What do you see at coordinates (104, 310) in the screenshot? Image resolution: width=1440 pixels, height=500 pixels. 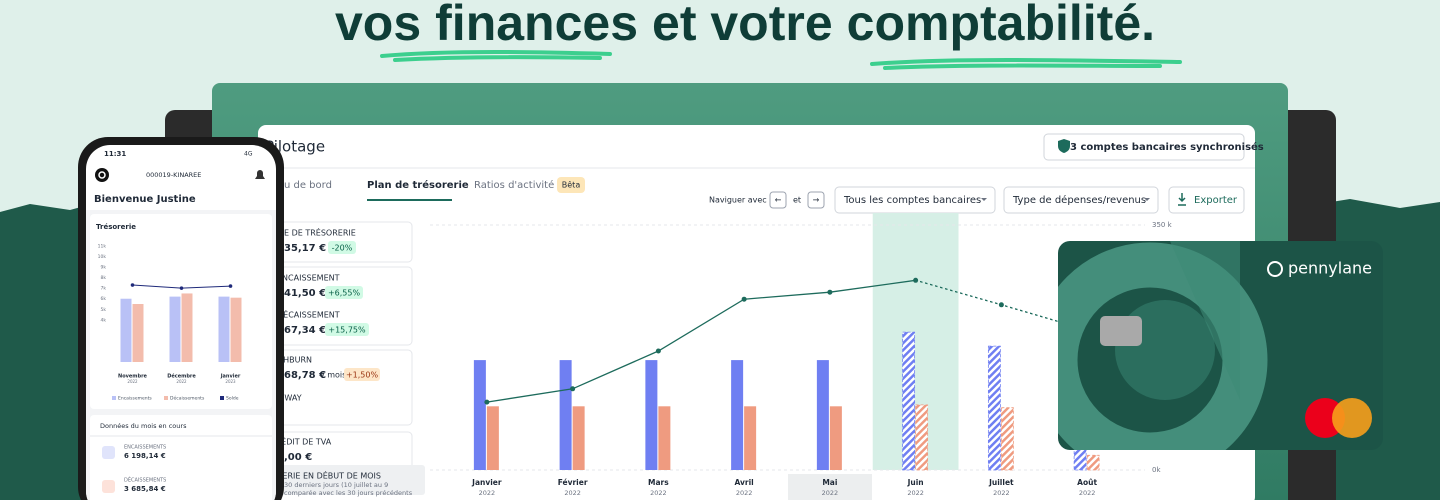 I see `y-tick-label: 5k` at bounding box center [104, 310].